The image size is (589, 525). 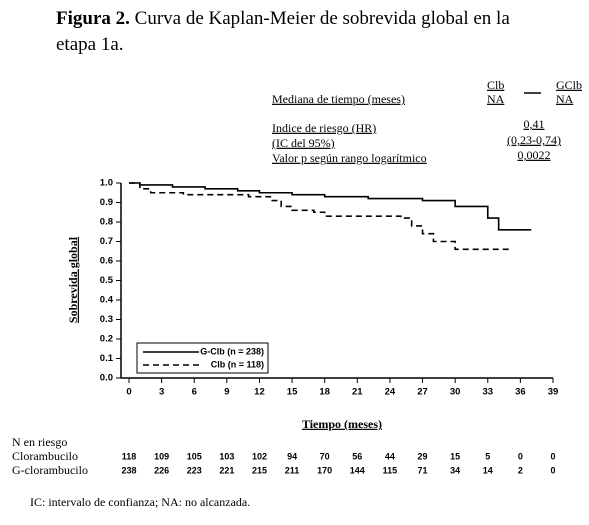 I want to click on legend-label: G-Clb (n = 238), so click(x=232, y=351).